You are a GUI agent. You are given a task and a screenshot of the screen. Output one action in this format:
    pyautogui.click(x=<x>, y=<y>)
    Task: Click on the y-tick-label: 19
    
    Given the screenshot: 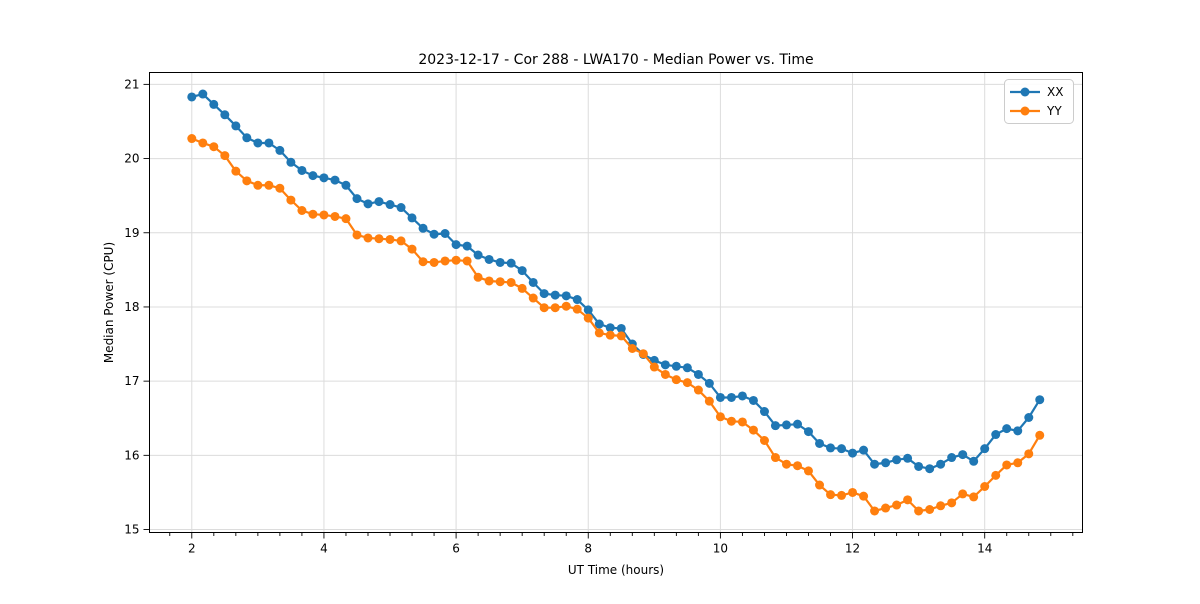 What is the action you would take?
    pyautogui.click(x=131, y=233)
    